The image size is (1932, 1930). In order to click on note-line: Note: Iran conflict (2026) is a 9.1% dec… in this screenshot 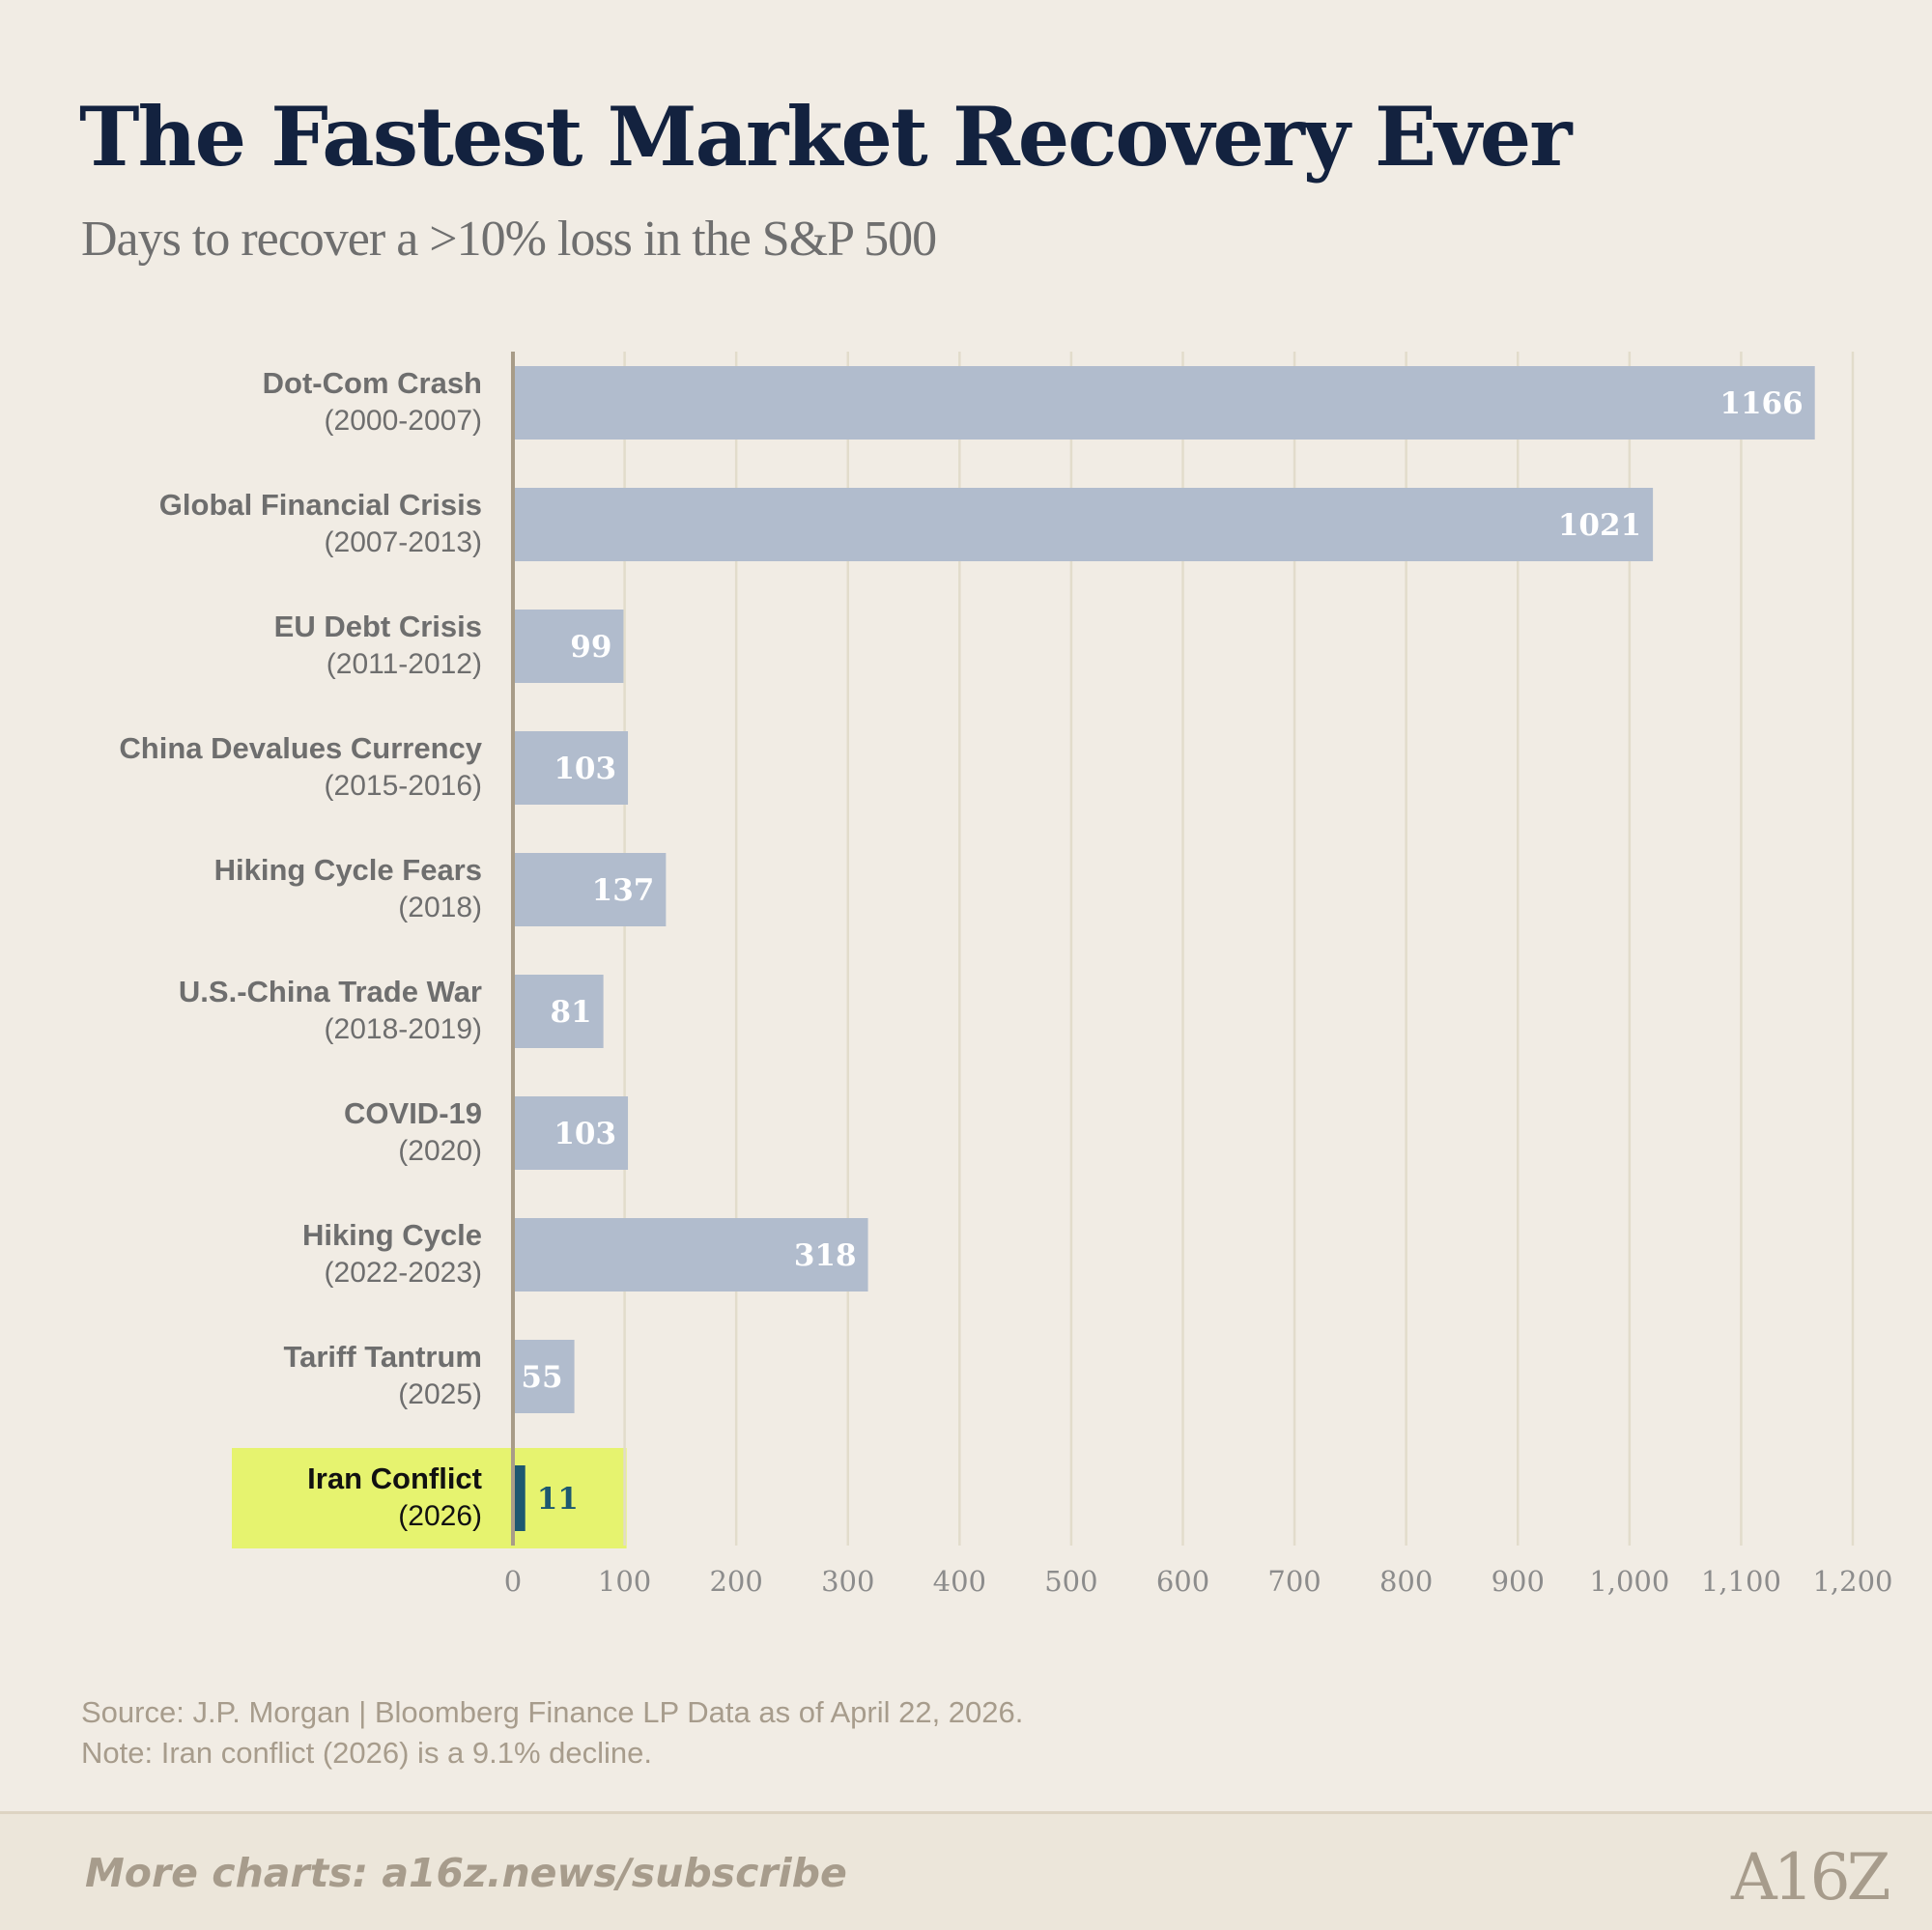, I will do `click(367, 1753)`.